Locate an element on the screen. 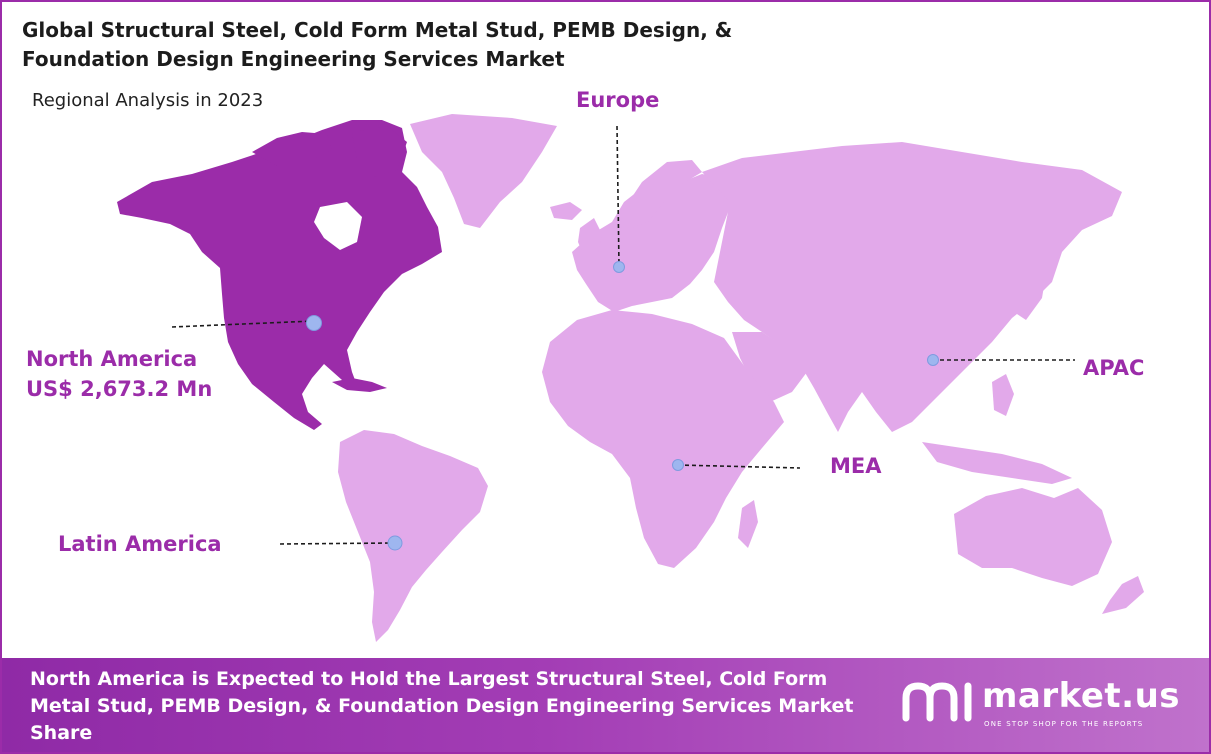 The height and width of the screenshot is (754, 1211). australia-landmass is located at coordinates (1033, 537).